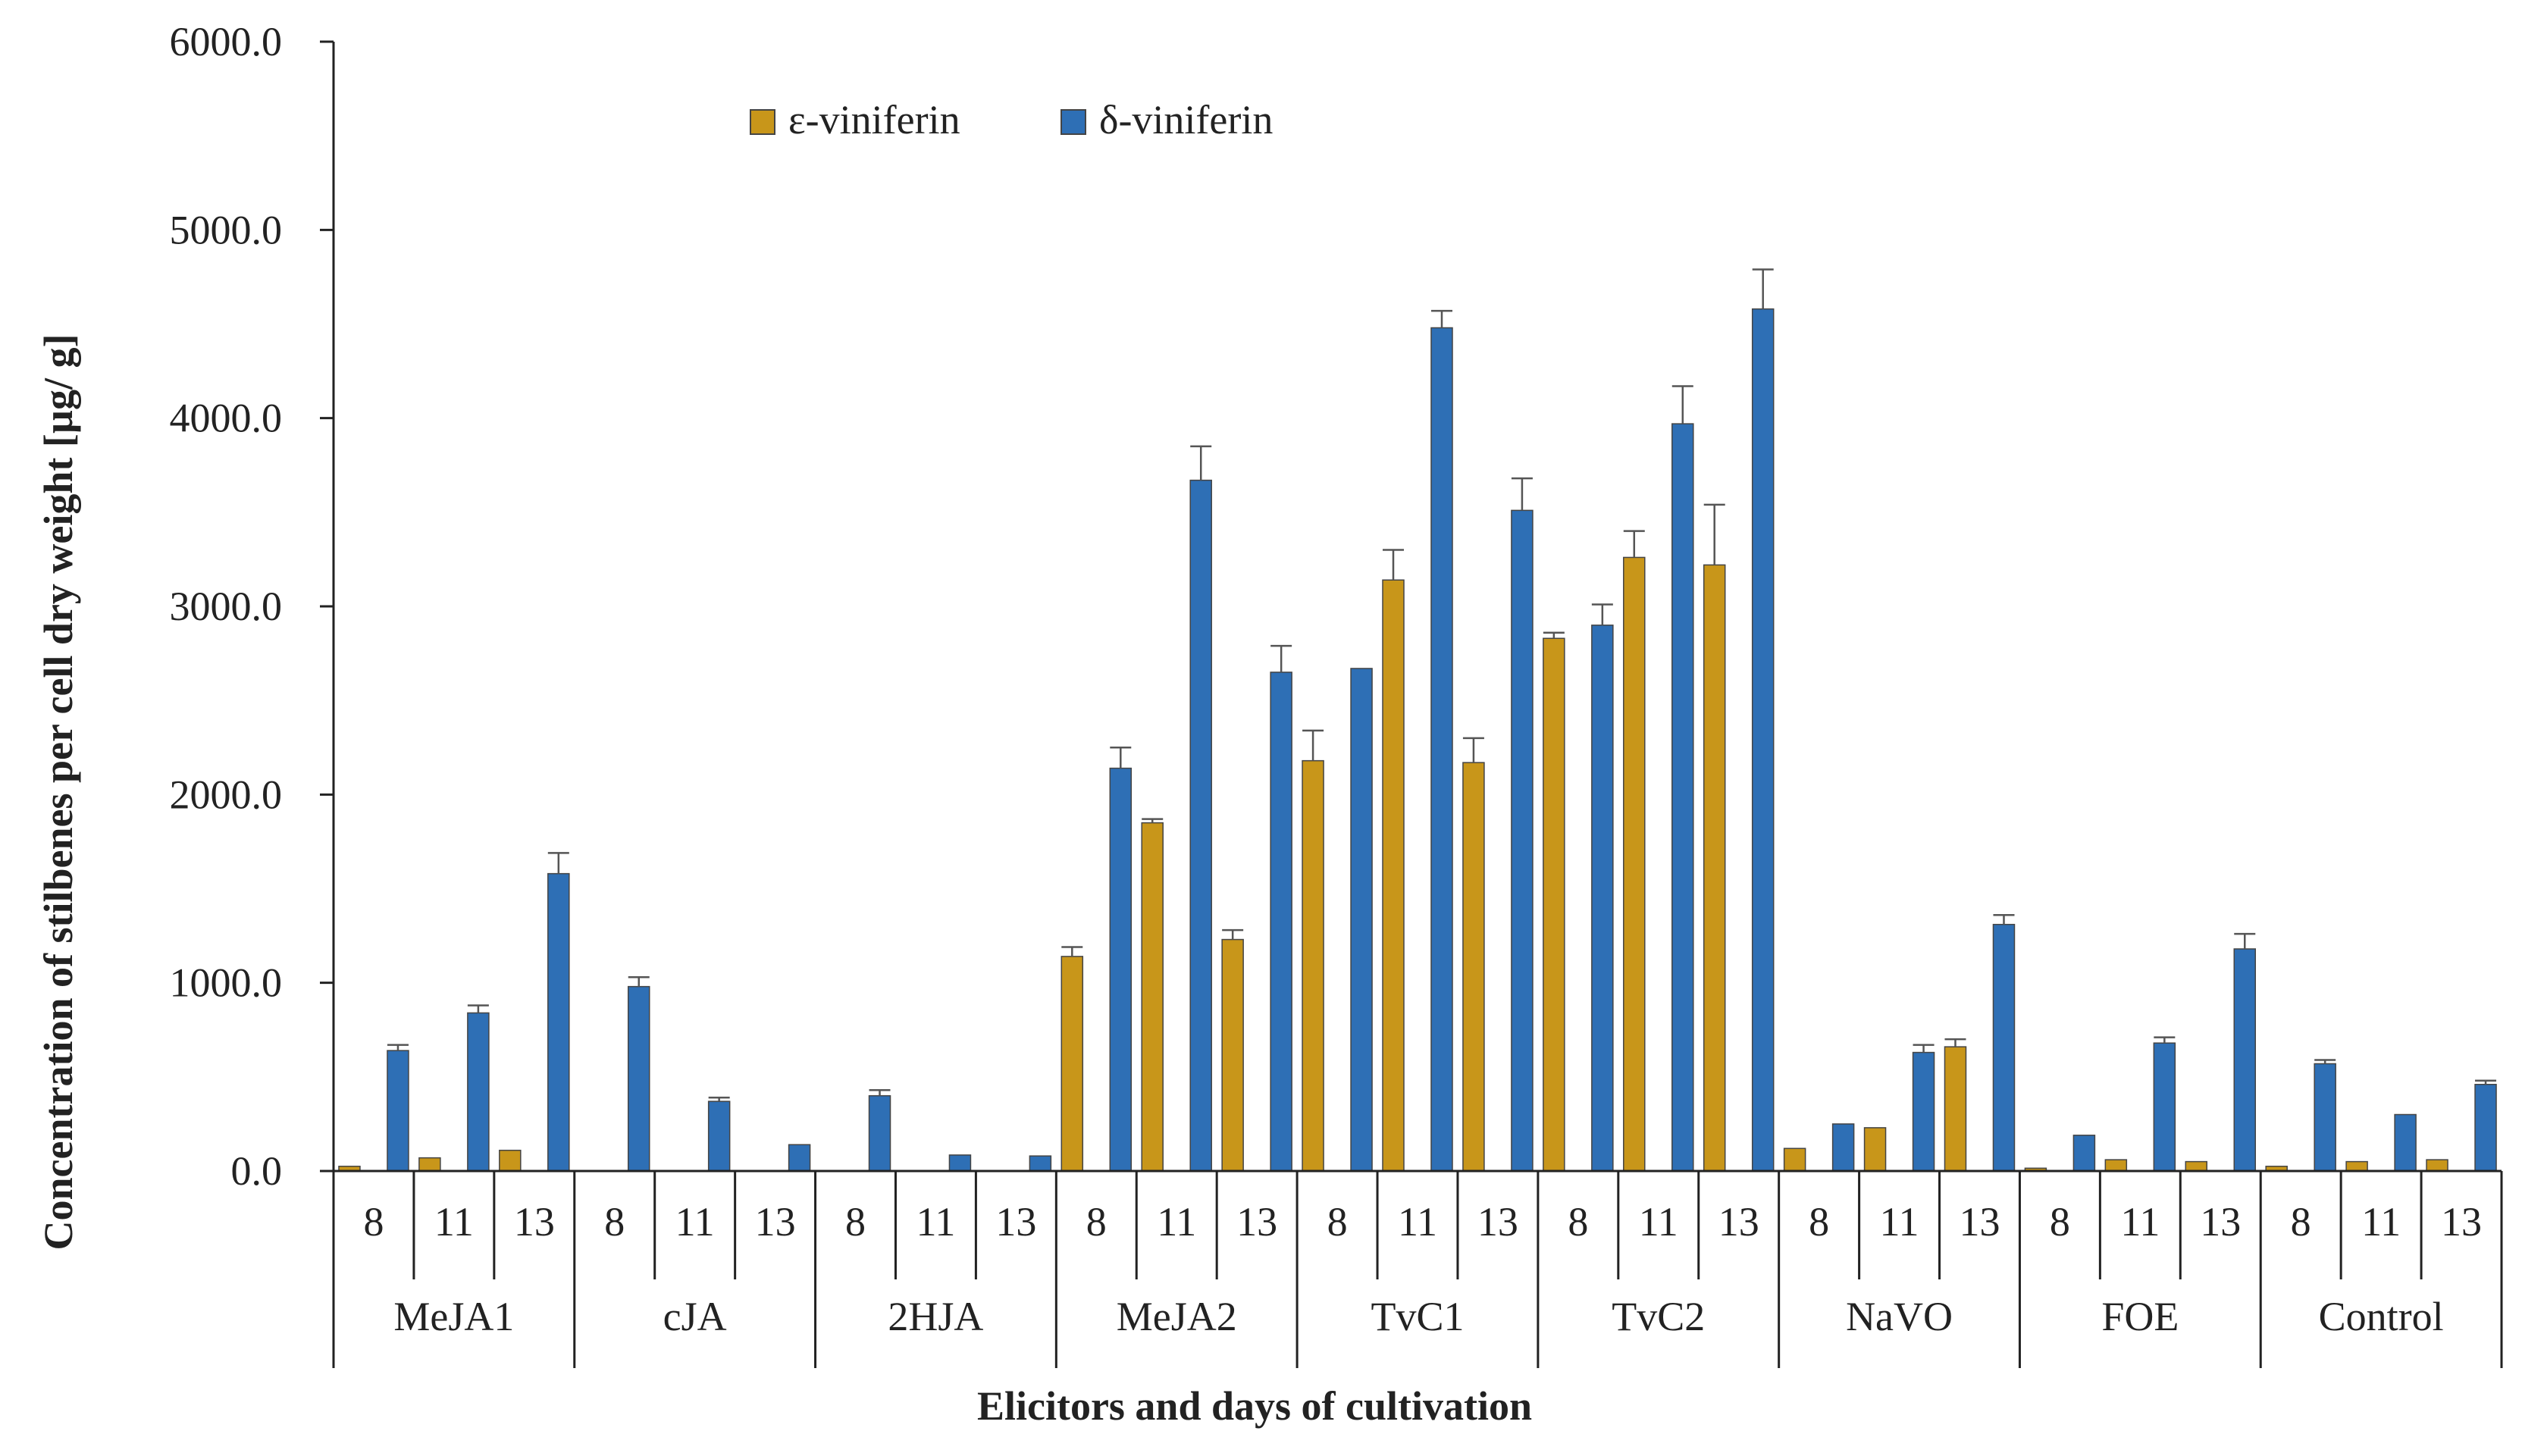 This screenshot has height=1456, width=2522. What do you see at coordinates (226, 794) in the screenshot?
I see `y-tick-label: 2000.0` at bounding box center [226, 794].